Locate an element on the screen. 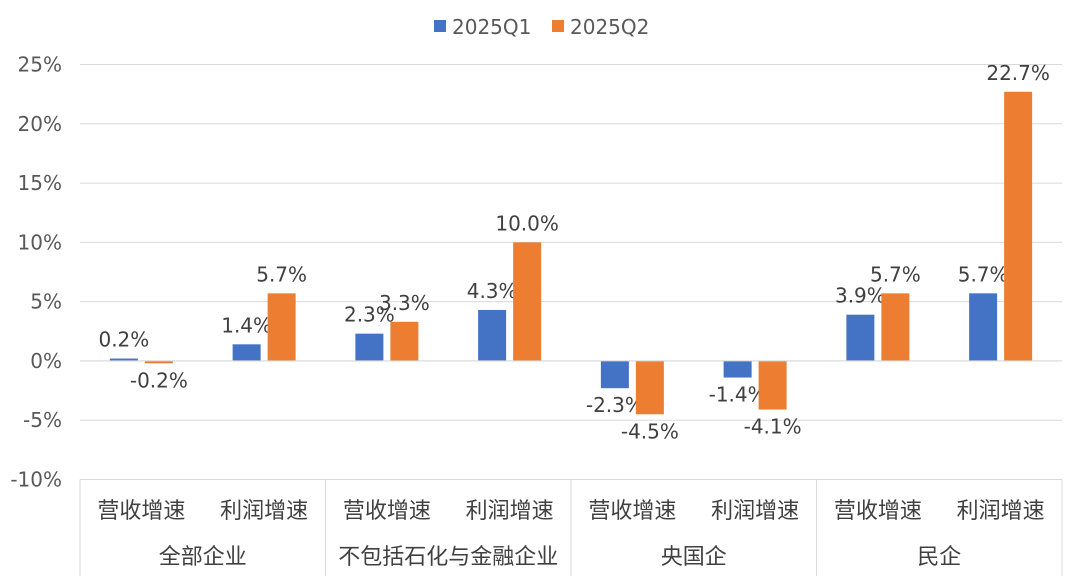 This screenshot has height=582, width=1080. group-label: 民企 is located at coordinates (939, 557).